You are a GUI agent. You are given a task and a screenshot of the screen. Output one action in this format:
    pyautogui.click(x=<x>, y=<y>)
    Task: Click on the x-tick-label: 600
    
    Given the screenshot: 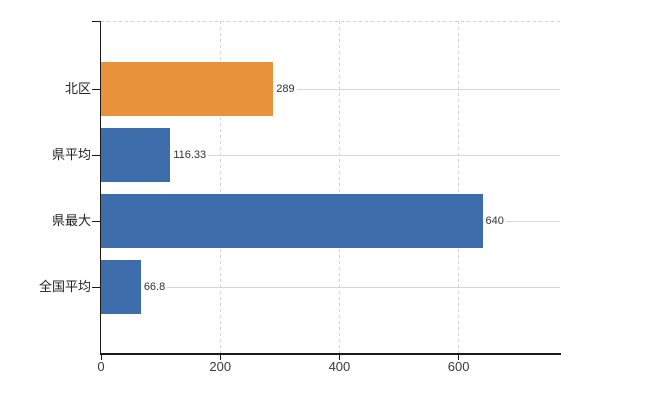 What is the action you would take?
    pyautogui.click(x=458, y=366)
    